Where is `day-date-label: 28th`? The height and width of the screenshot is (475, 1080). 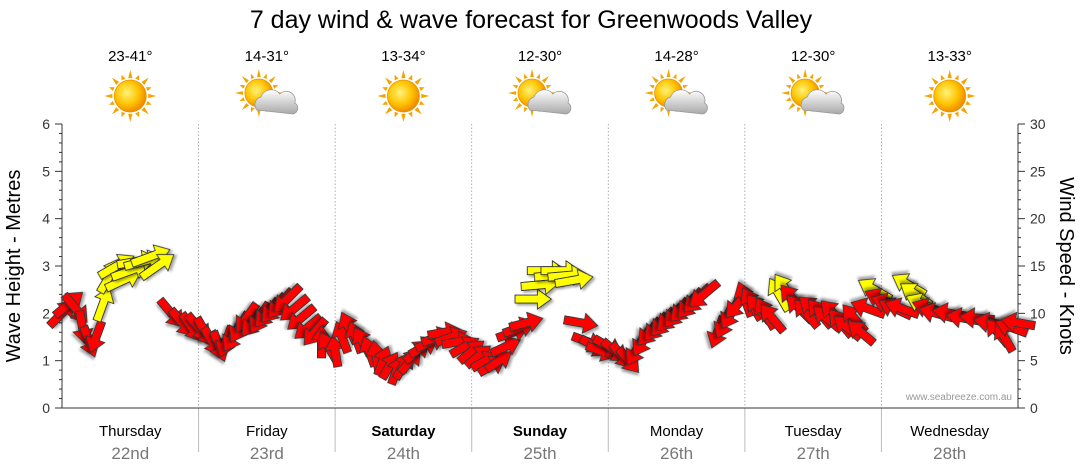 day-date-label: 28th is located at coordinates (949, 453).